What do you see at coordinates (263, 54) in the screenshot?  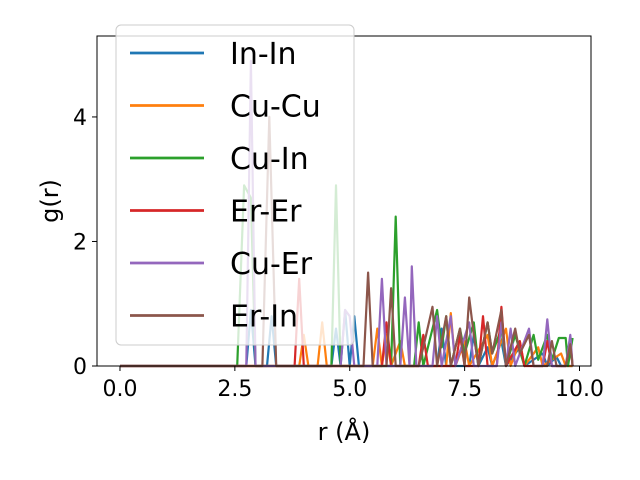 I see `legend-label-in-in: In-In` at bounding box center [263, 54].